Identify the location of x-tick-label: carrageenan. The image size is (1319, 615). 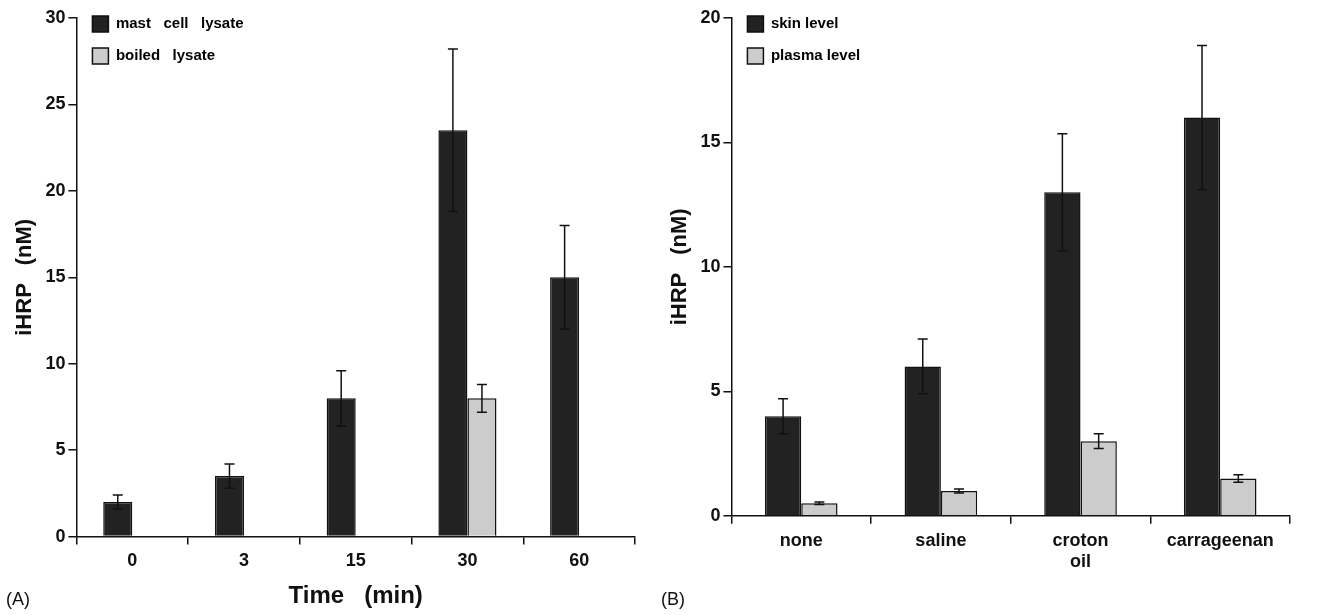
(1220, 539).